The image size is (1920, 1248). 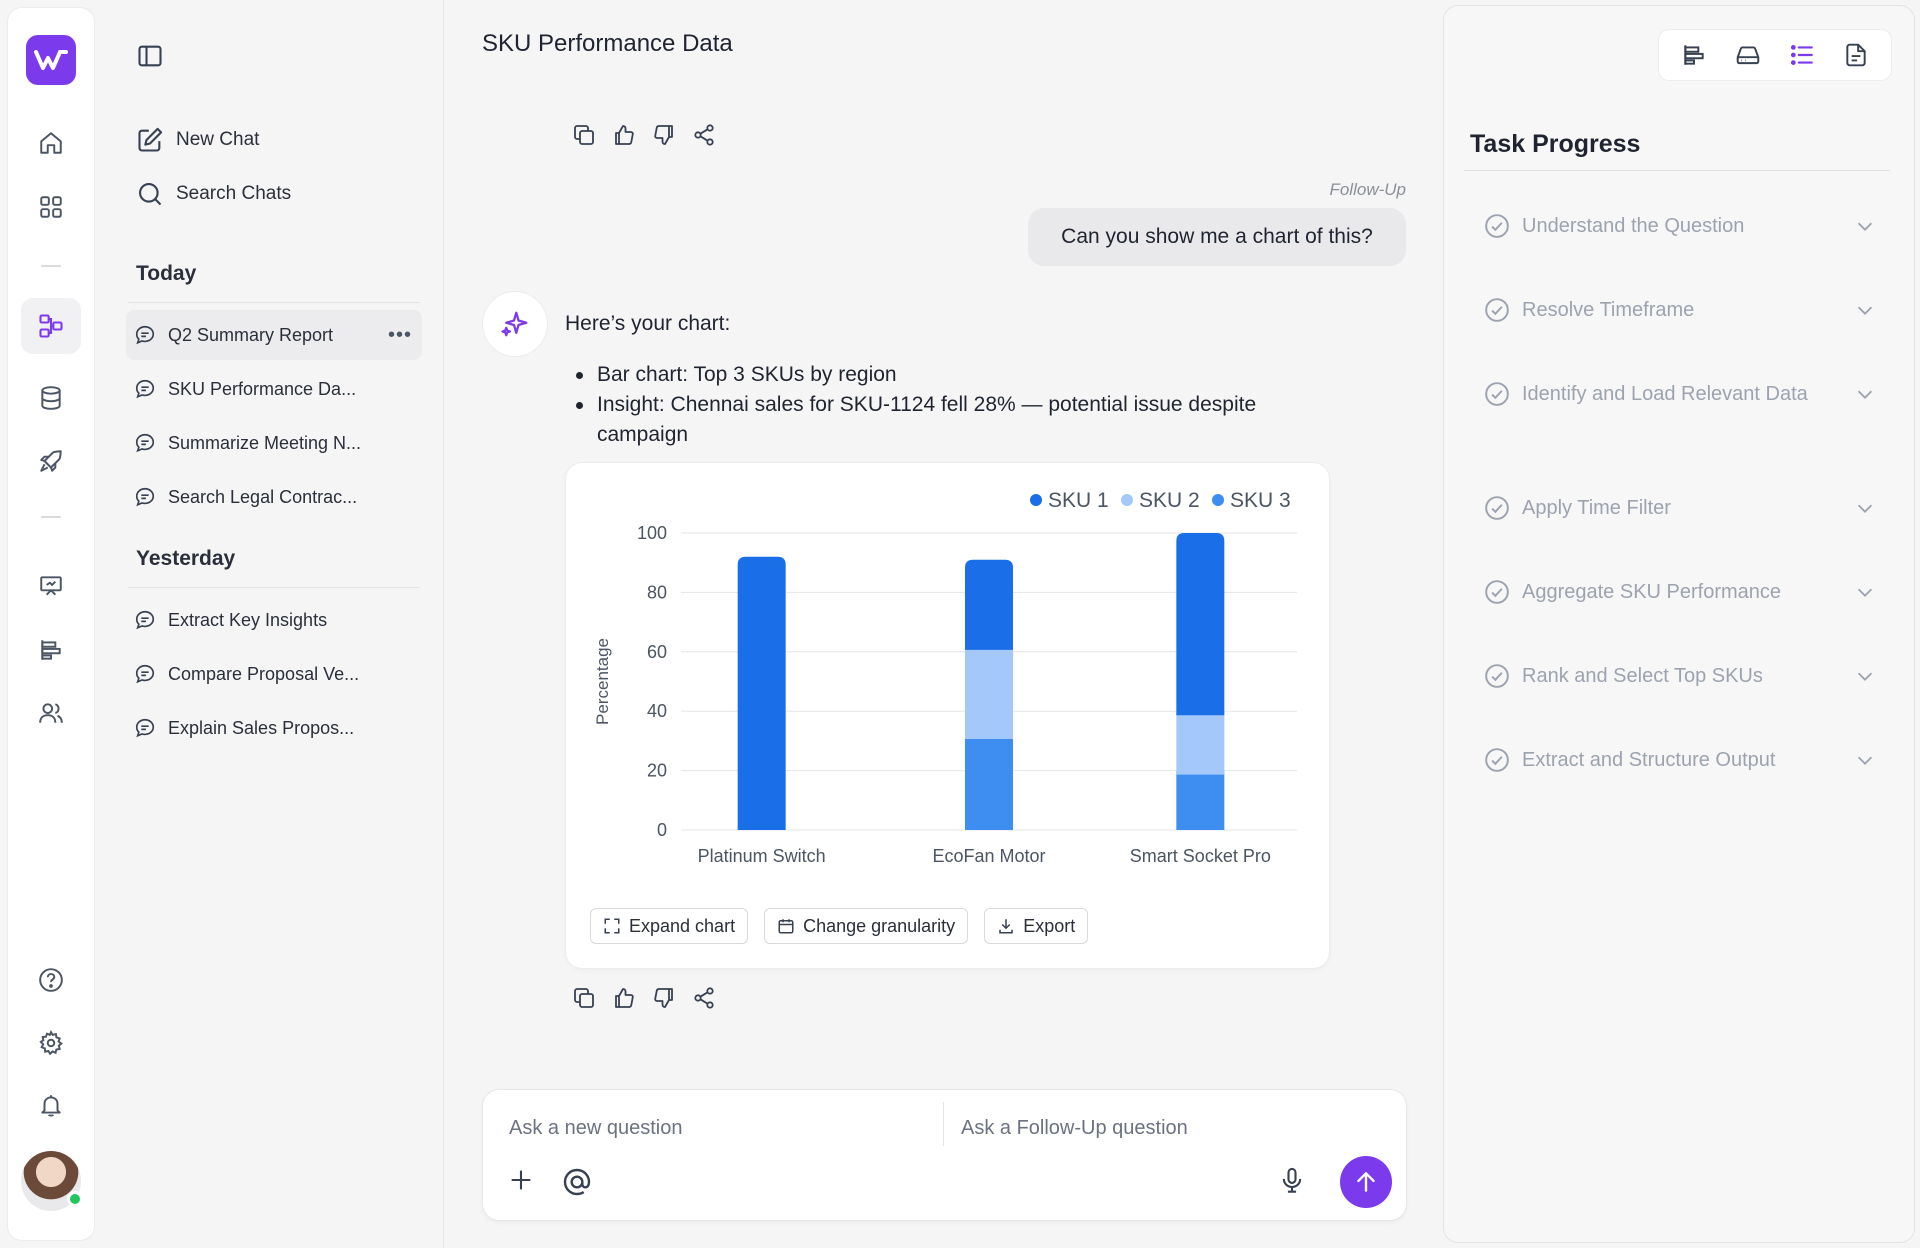 I want to click on home-icon, so click(x=51, y=143).